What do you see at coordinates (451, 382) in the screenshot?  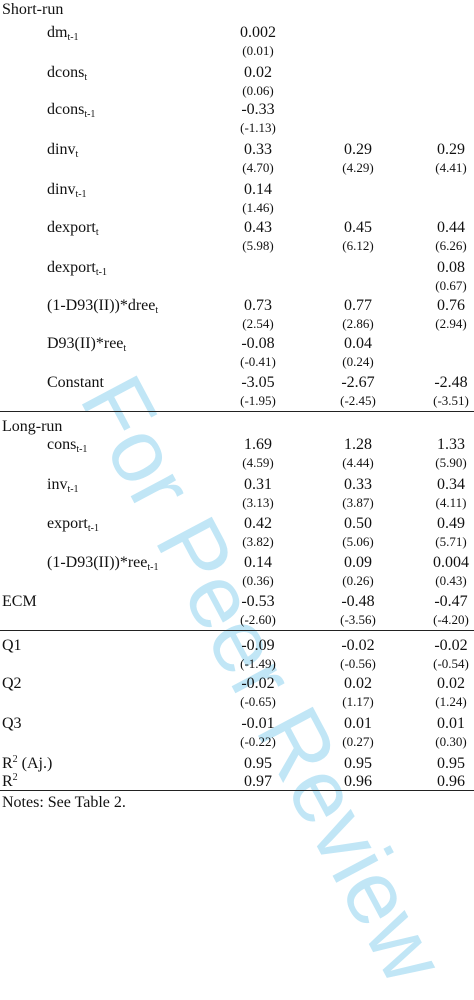 I see `coefficient-cell: -2.48` at bounding box center [451, 382].